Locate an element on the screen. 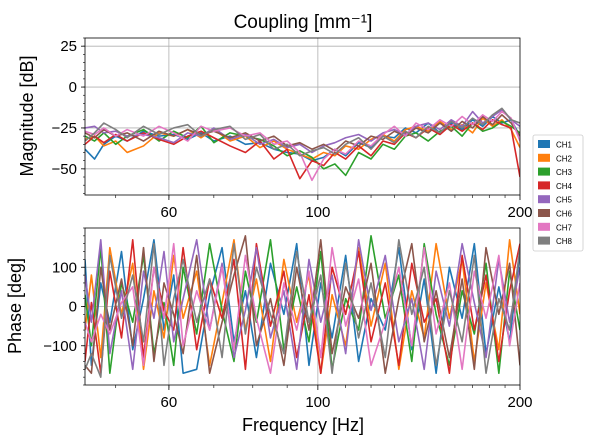 The image size is (589, 445). magnitude-series-ch3 is located at coordinates (302, 148).